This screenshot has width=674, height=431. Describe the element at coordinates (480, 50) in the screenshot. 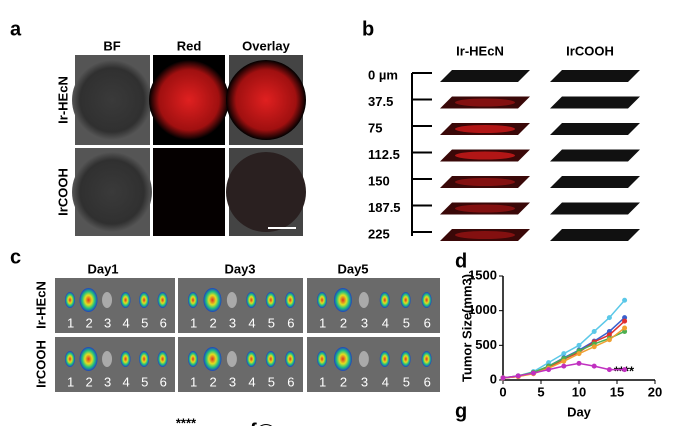

I see `column-header: Ir-HEcN` at that location.